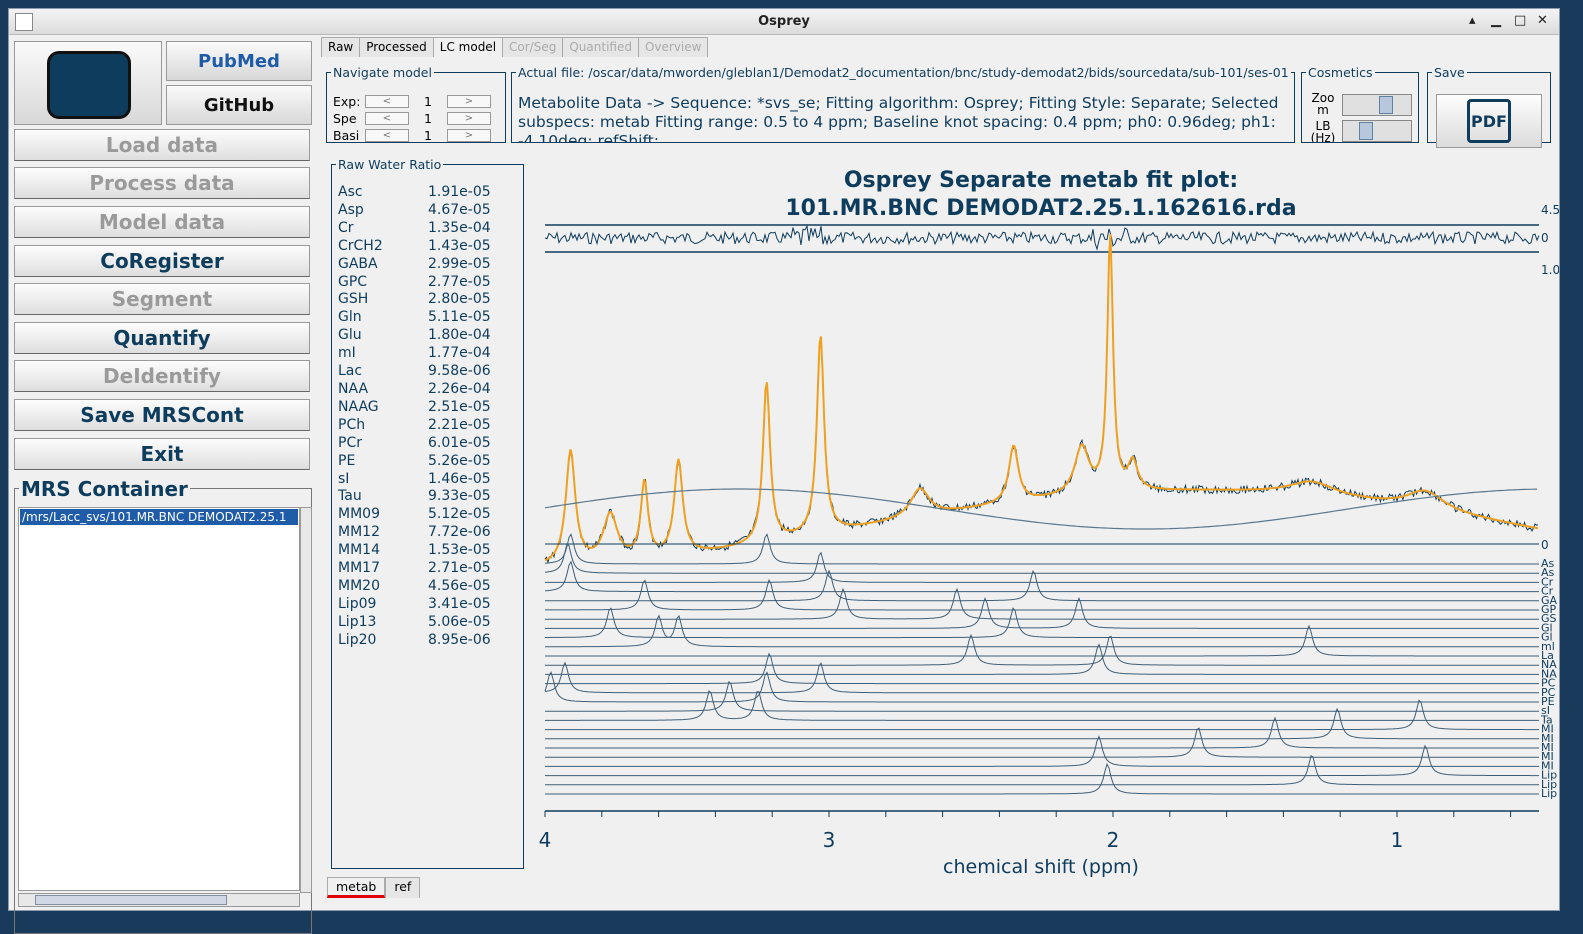 This screenshot has height=934, width=1583. What do you see at coordinates (356, 887) in the screenshot?
I see `tab-metab: metab` at bounding box center [356, 887].